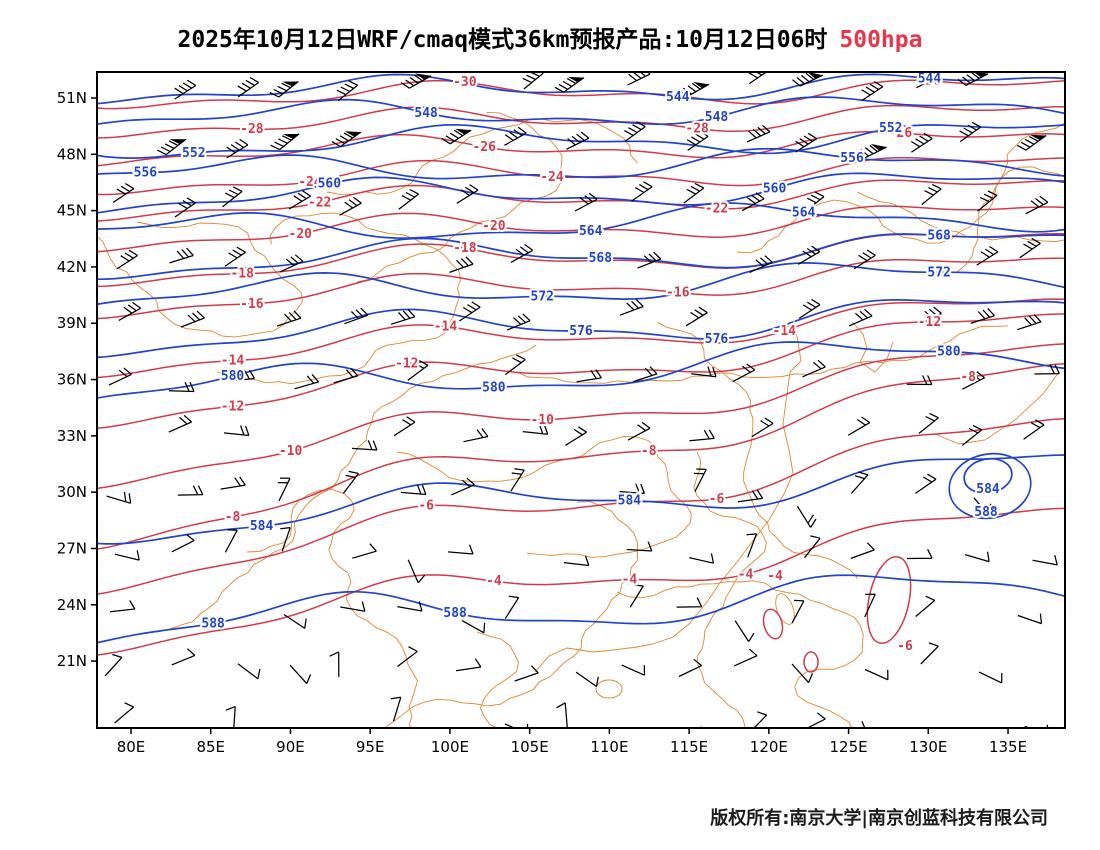 The width and height of the screenshot is (1100, 850). I want to click on svg-text: 45N, so click(72, 211).